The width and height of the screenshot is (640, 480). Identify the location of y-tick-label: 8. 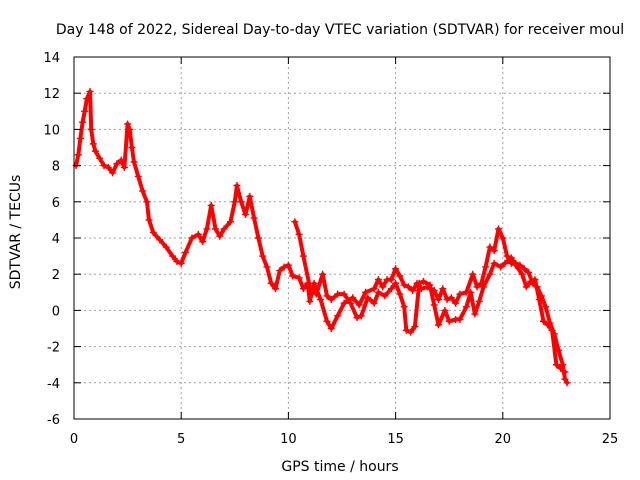
(56, 167).